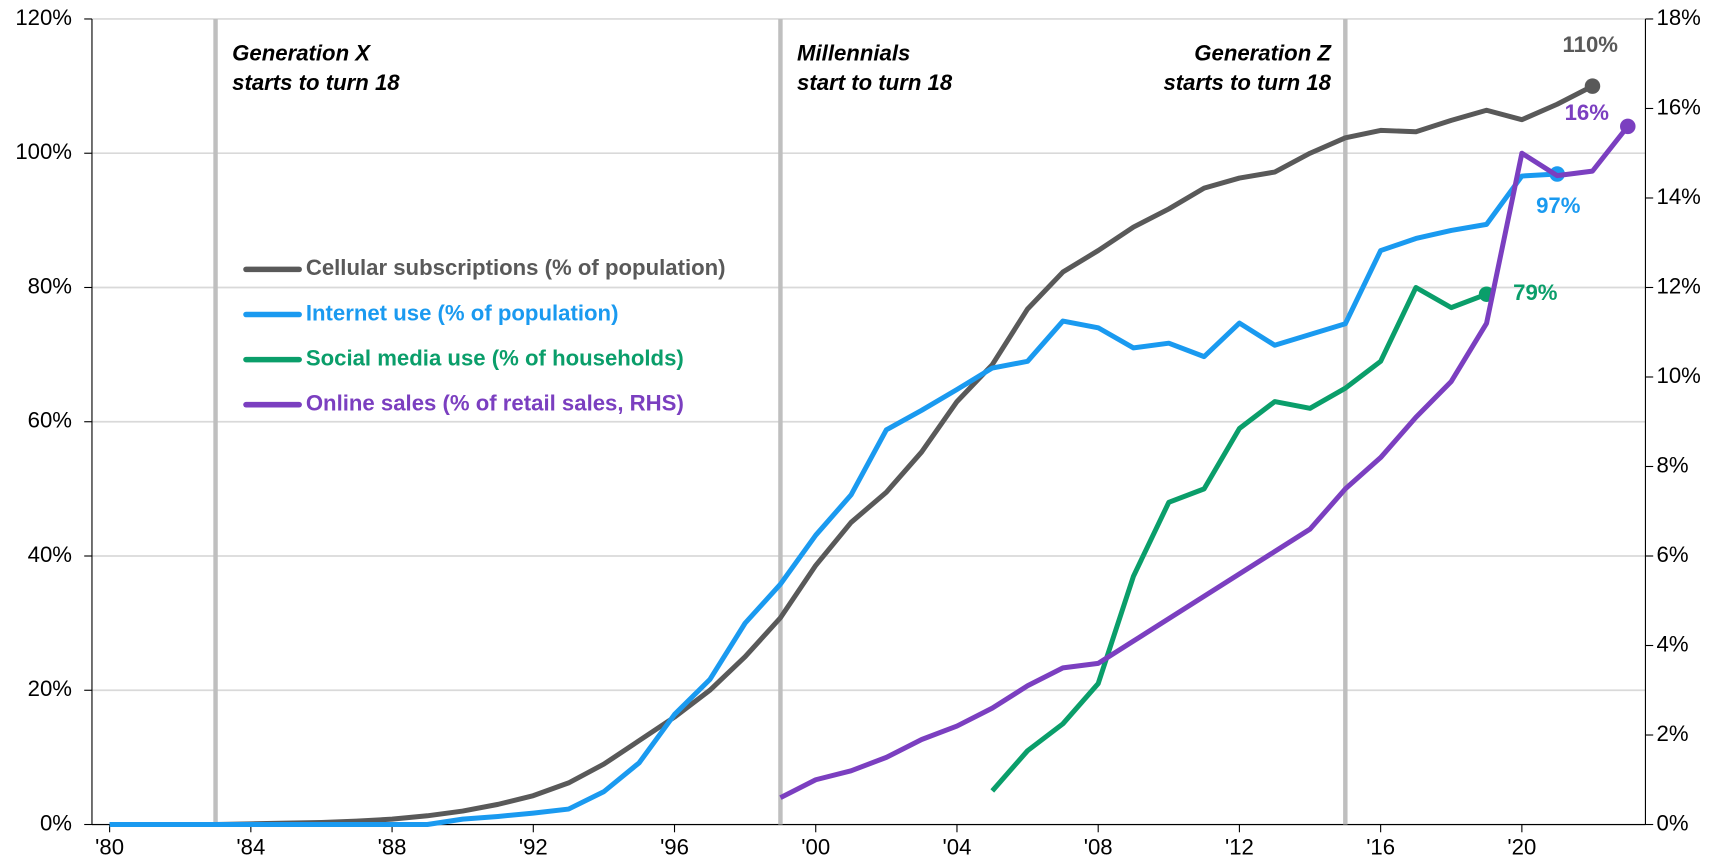 This screenshot has height=859, width=1723. Describe the element at coordinates (853, 52) in the screenshot. I see `annotation: Millennials` at that location.